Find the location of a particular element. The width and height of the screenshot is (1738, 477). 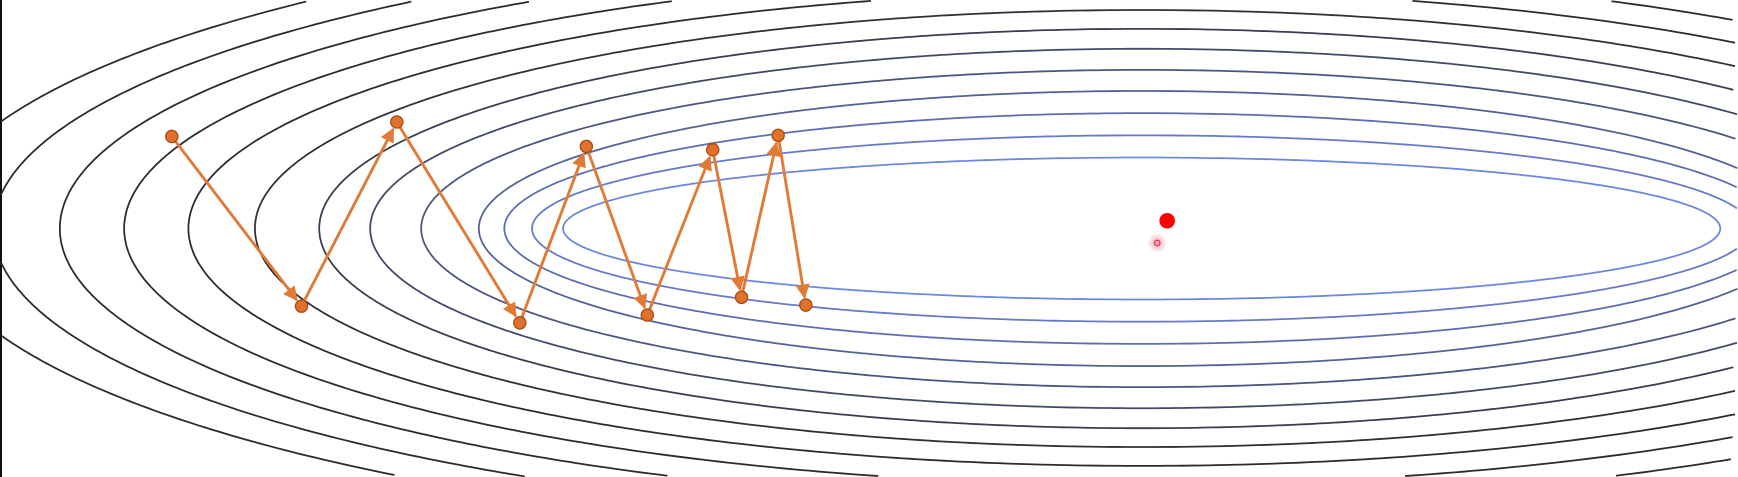

left-border is located at coordinates (1, 238).